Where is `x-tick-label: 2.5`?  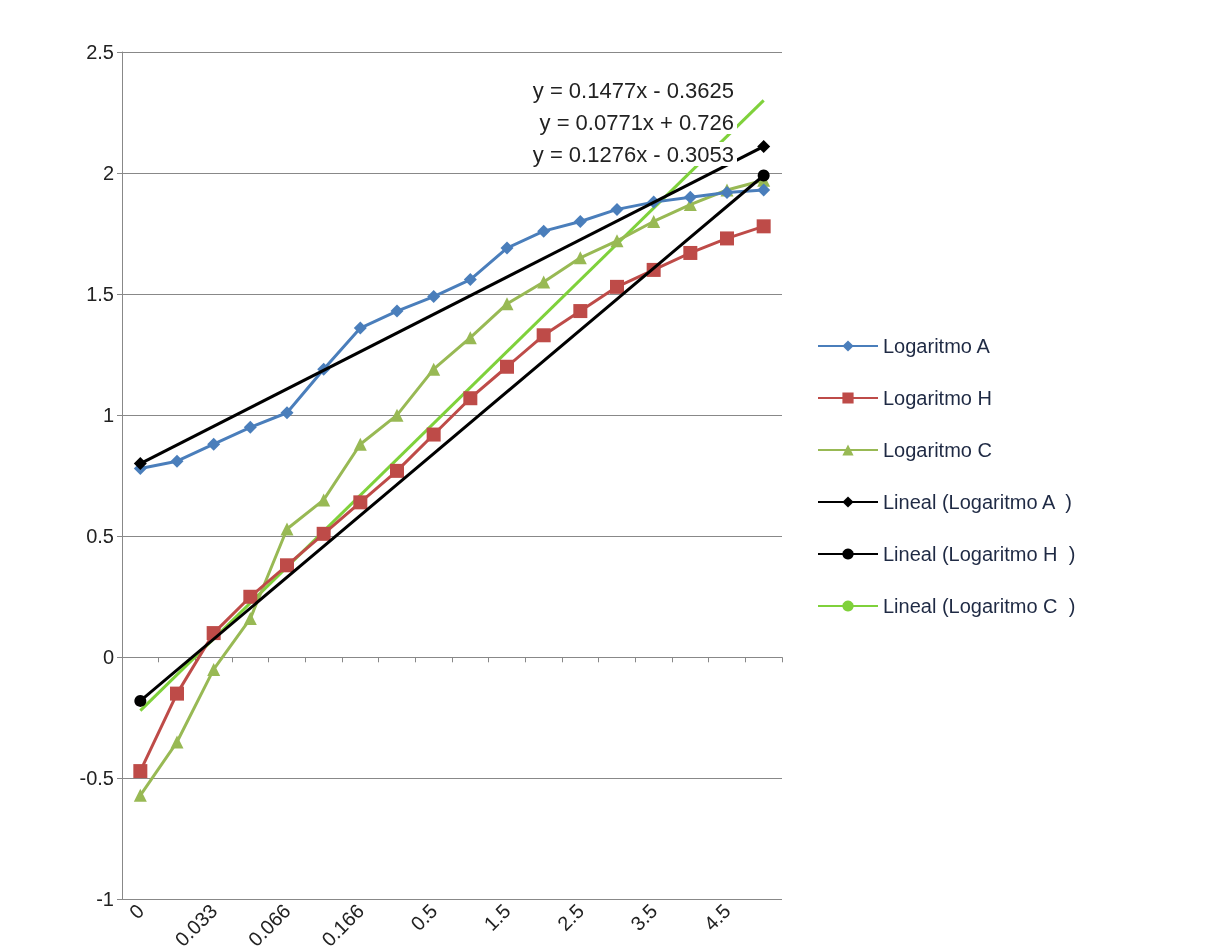 x-tick-label: 2.5 is located at coordinates (570, 917).